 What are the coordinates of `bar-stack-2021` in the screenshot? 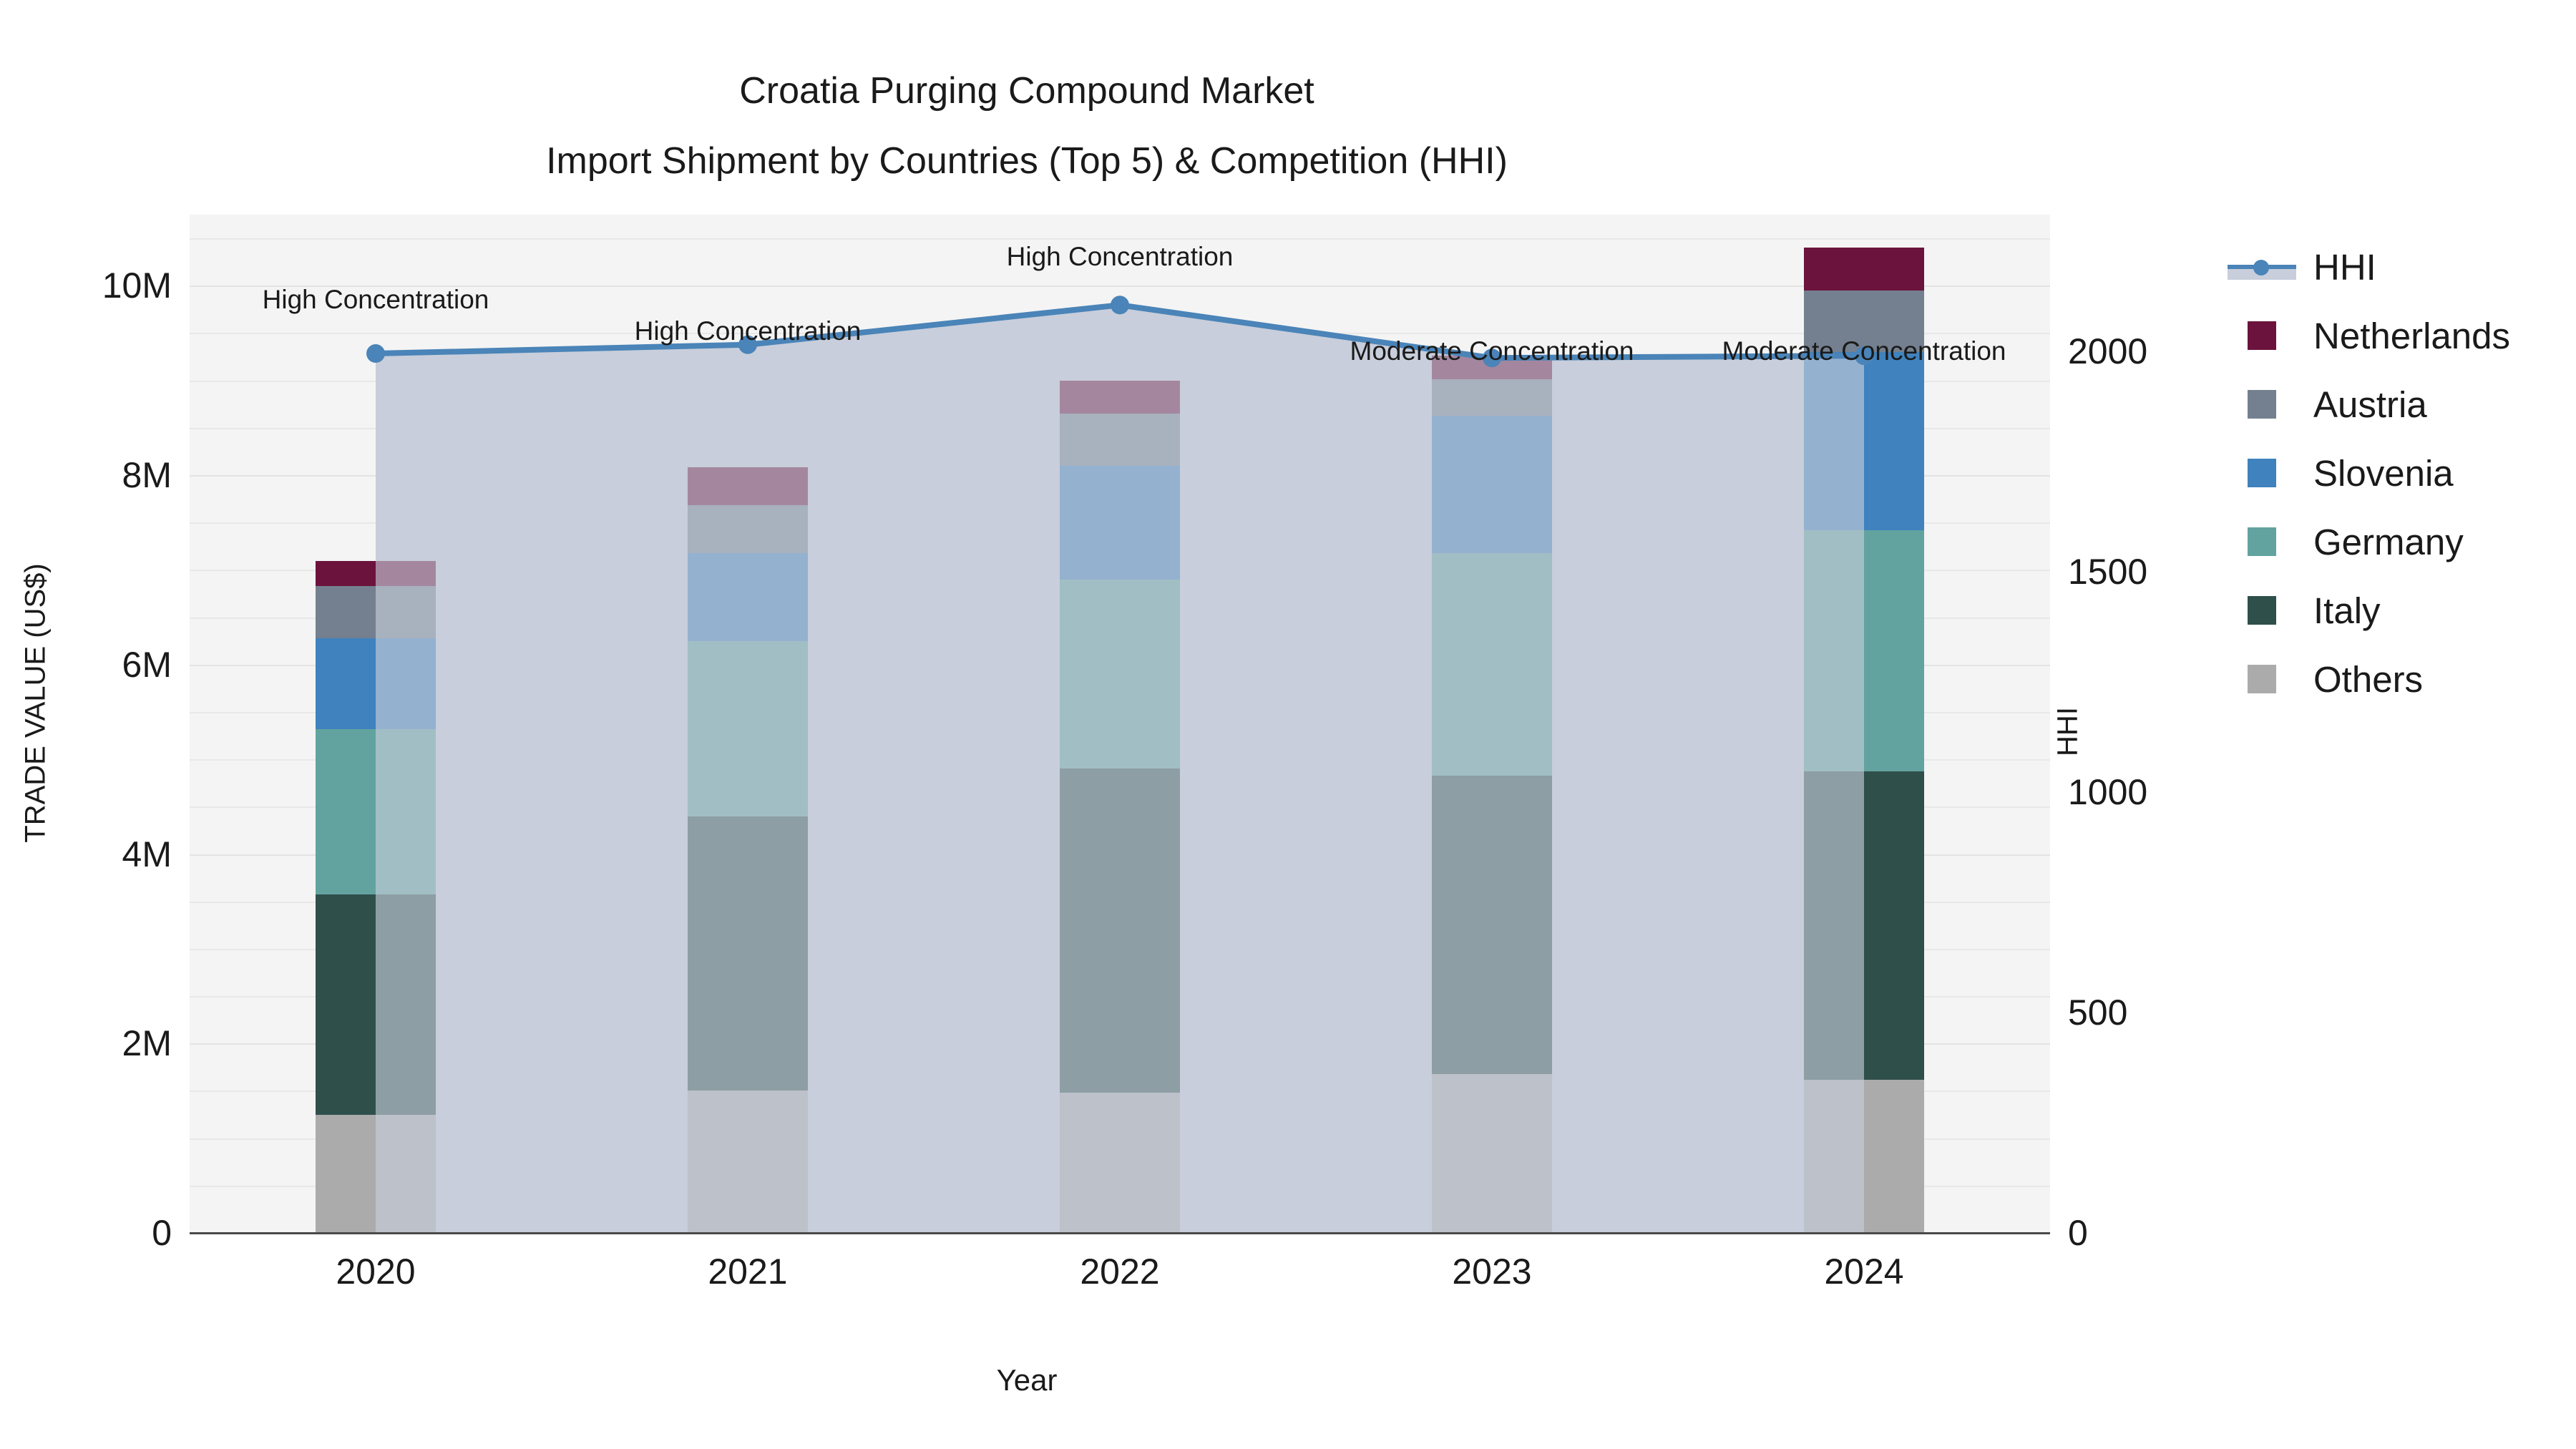 It's located at (748, 850).